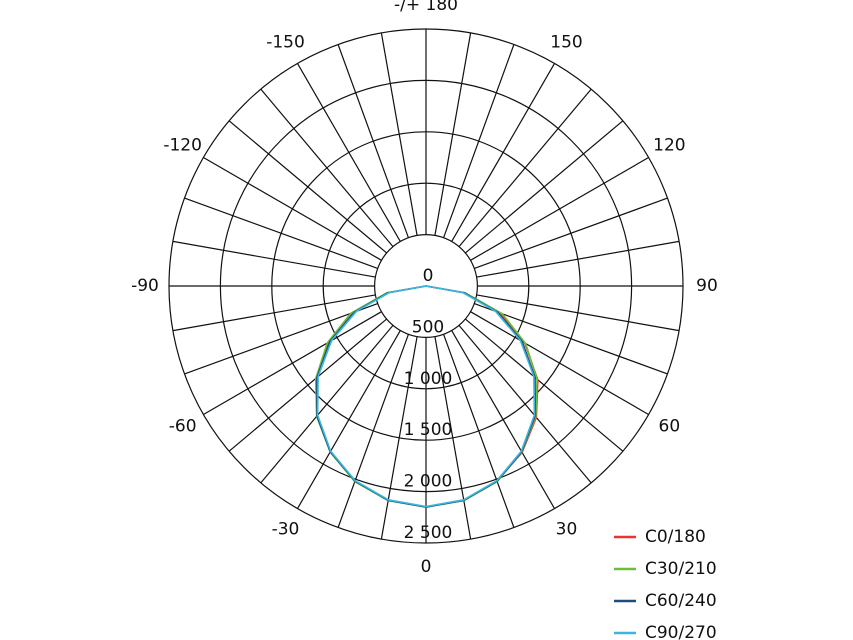 The width and height of the screenshot is (853, 640). I want to click on theta-tick-label: 150, so click(566, 43).